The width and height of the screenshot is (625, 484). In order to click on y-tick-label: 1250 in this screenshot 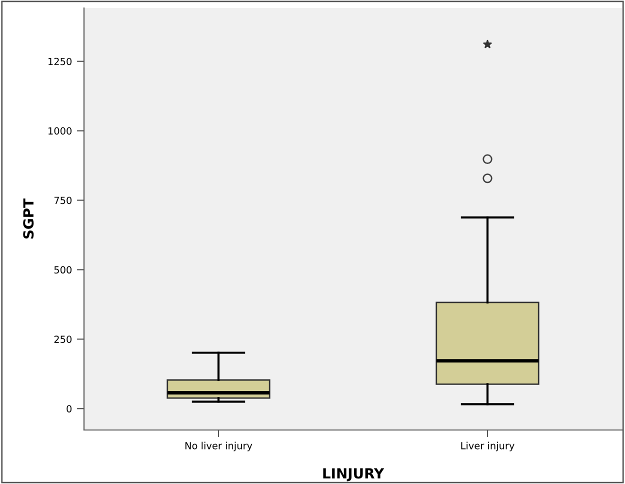, I will do `click(60, 62)`.